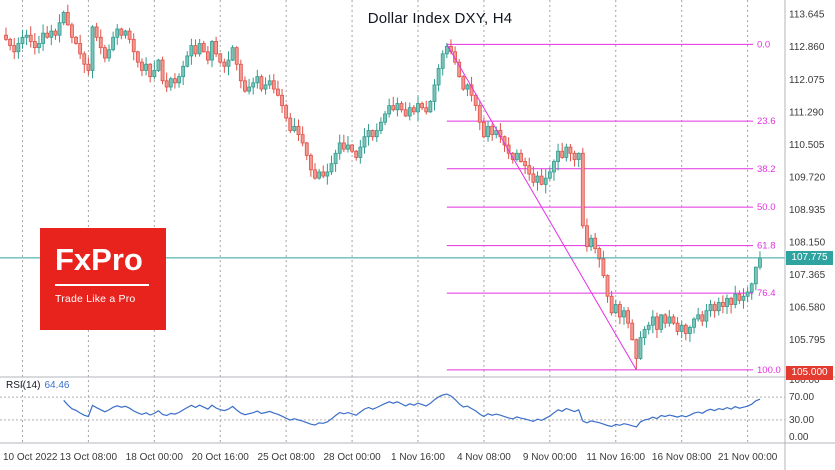 The height and width of the screenshot is (470, 835). What do you see at coordinates (807, 340) in the screenshot?
I see `price-tick-label: 105.795` at bounding box center [807, 340].